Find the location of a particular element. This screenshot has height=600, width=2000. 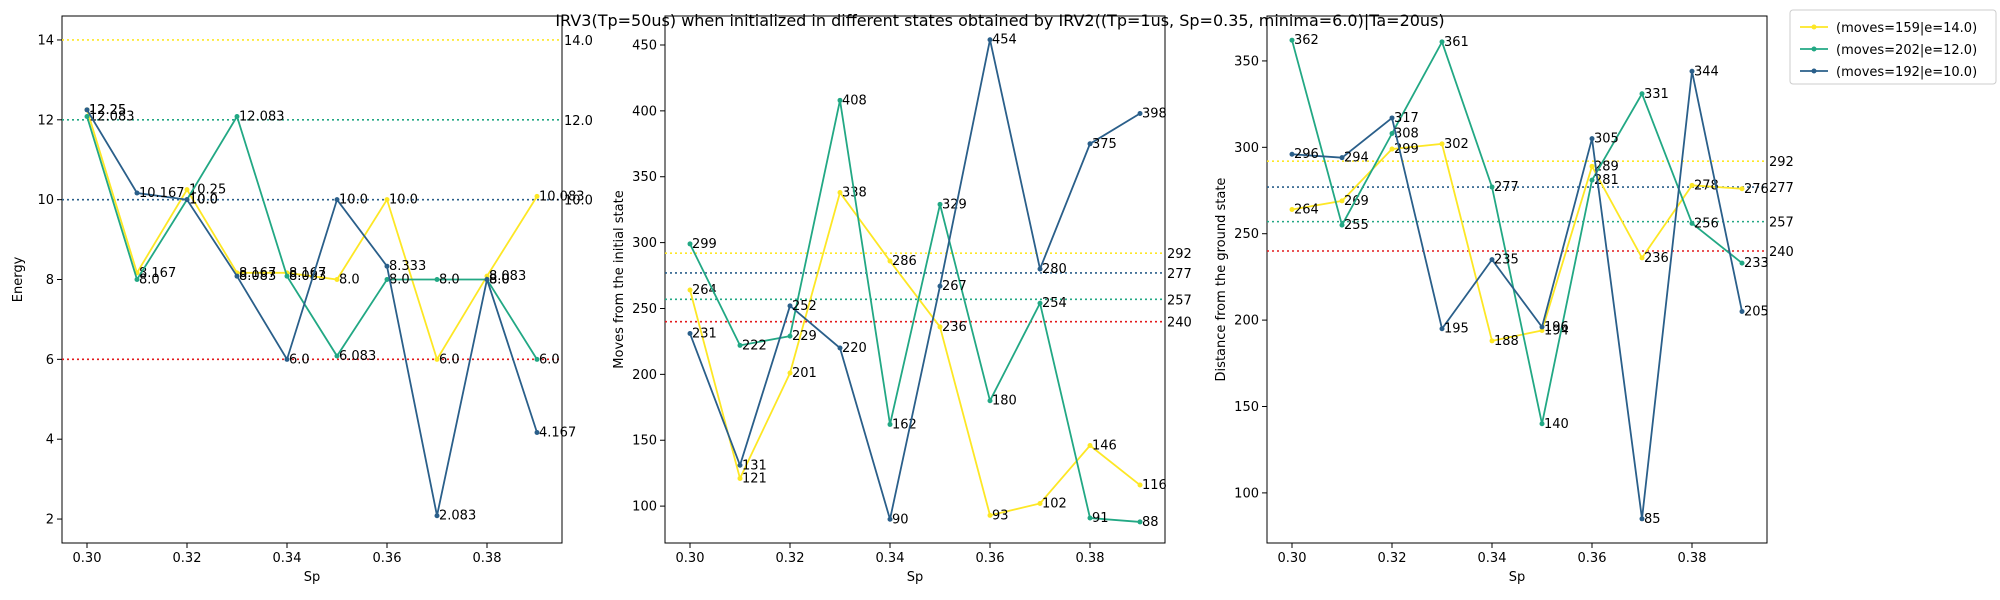

data-label: 229 is located at coordinates (804, 336).